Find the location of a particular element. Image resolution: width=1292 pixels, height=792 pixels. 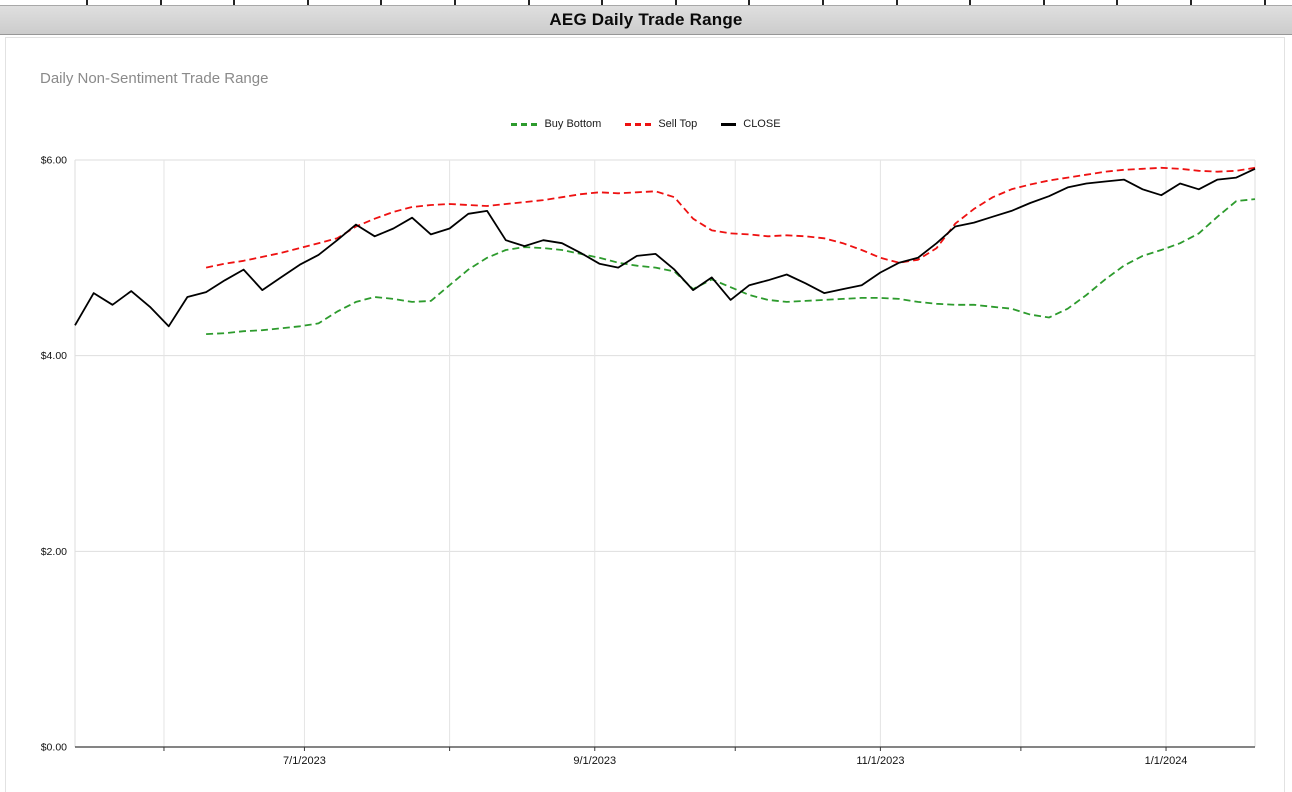

chart-subtitle: Daily Non-Sentiment Trade Range is located at coordinates (154, 78).